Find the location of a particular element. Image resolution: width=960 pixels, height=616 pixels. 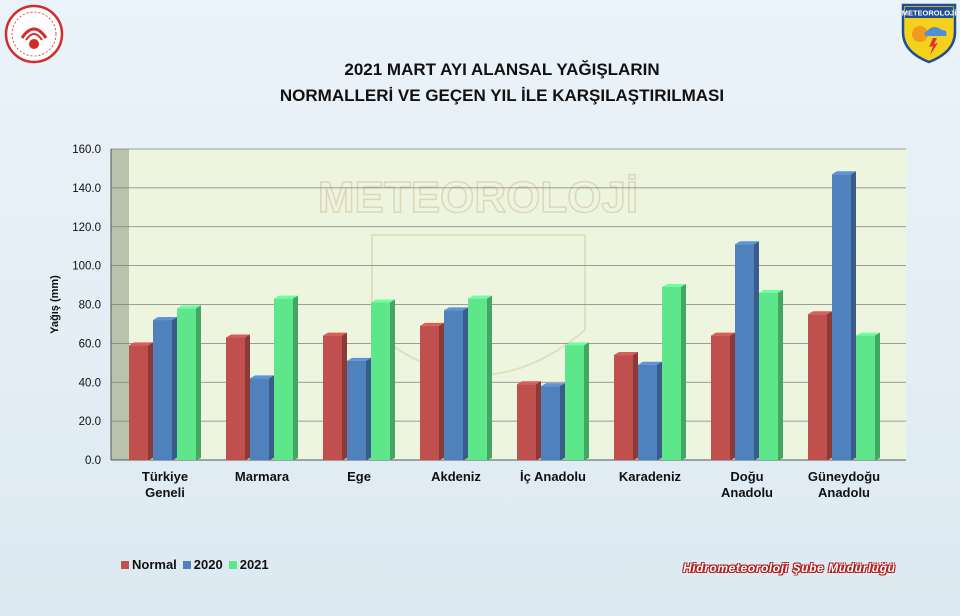

legend: Normal 2020 2021 is located at coordinates (195, 564).